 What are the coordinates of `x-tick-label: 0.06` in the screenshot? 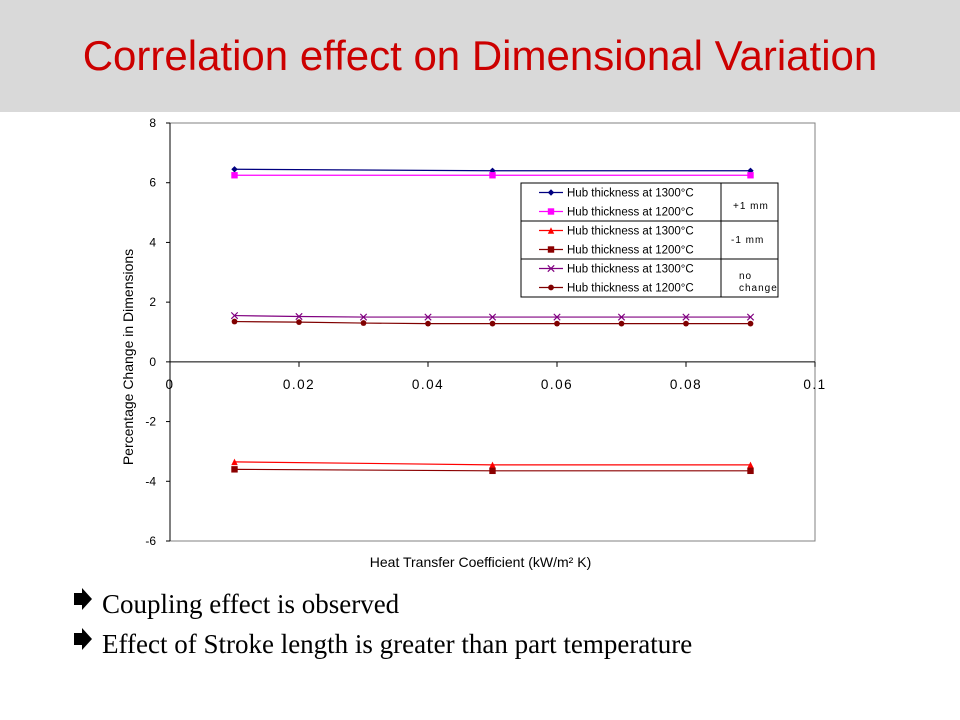 It's located at (557, 384).